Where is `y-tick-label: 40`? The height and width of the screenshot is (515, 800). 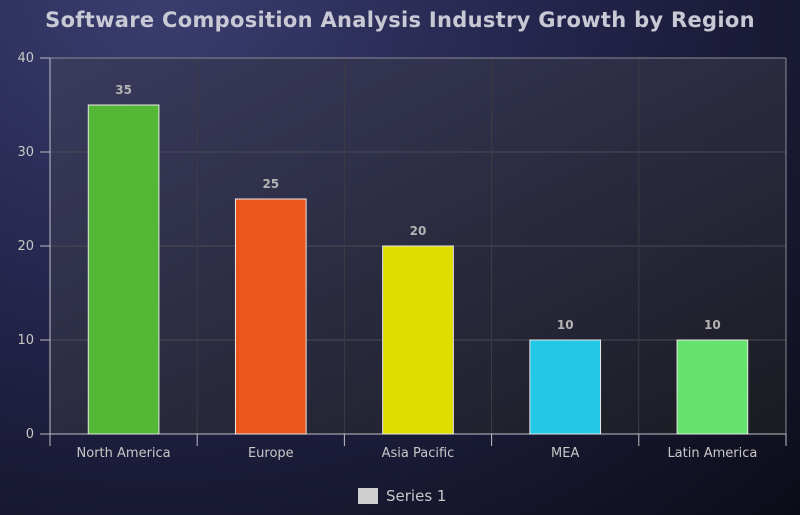 y-tick-label: 40 is located at coordinates (25, 58).